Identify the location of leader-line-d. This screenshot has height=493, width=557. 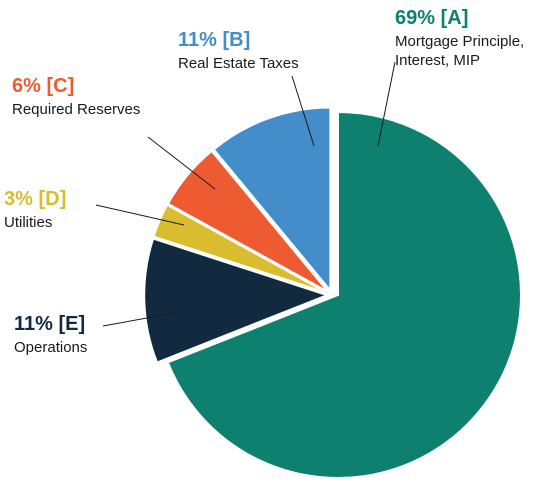
(140, 215).